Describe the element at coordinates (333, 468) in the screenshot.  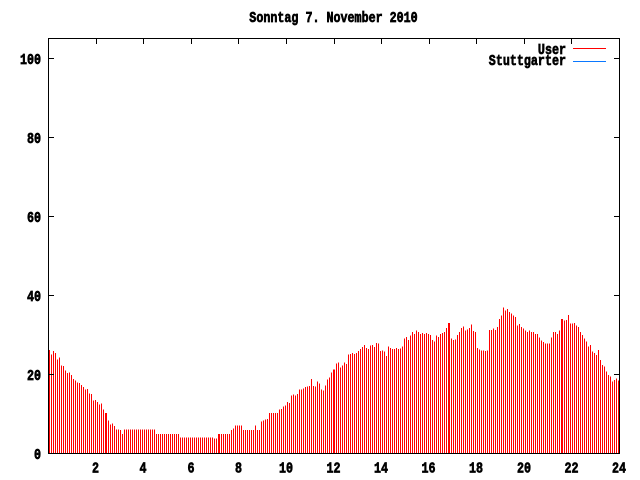
I see `svg-text: 12` at that location.